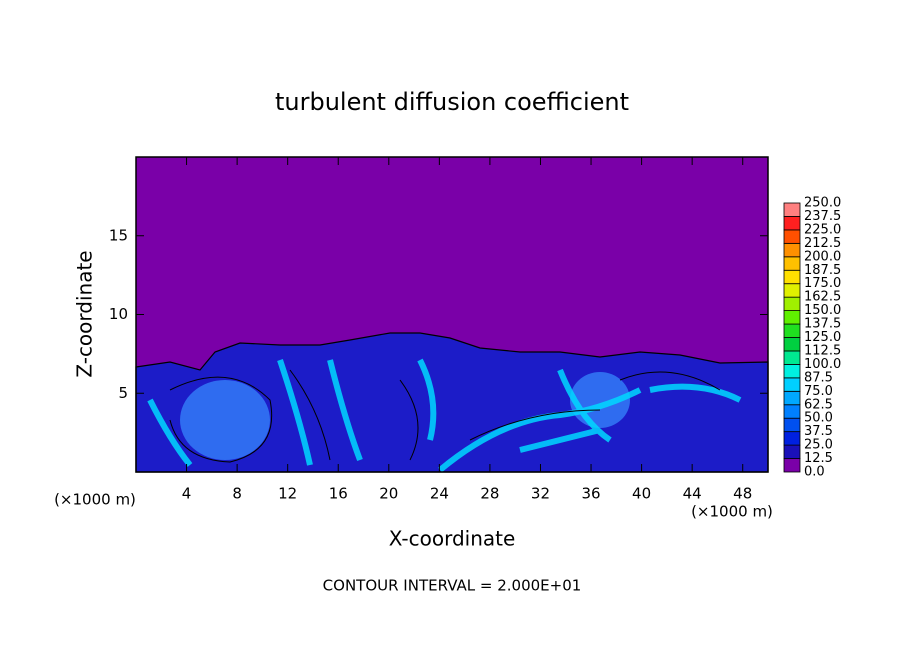 The image size is (904, 658). Describe the element at coordinates (118, 314) in the screenshot. I see `y-tick-label: 10` at that location.